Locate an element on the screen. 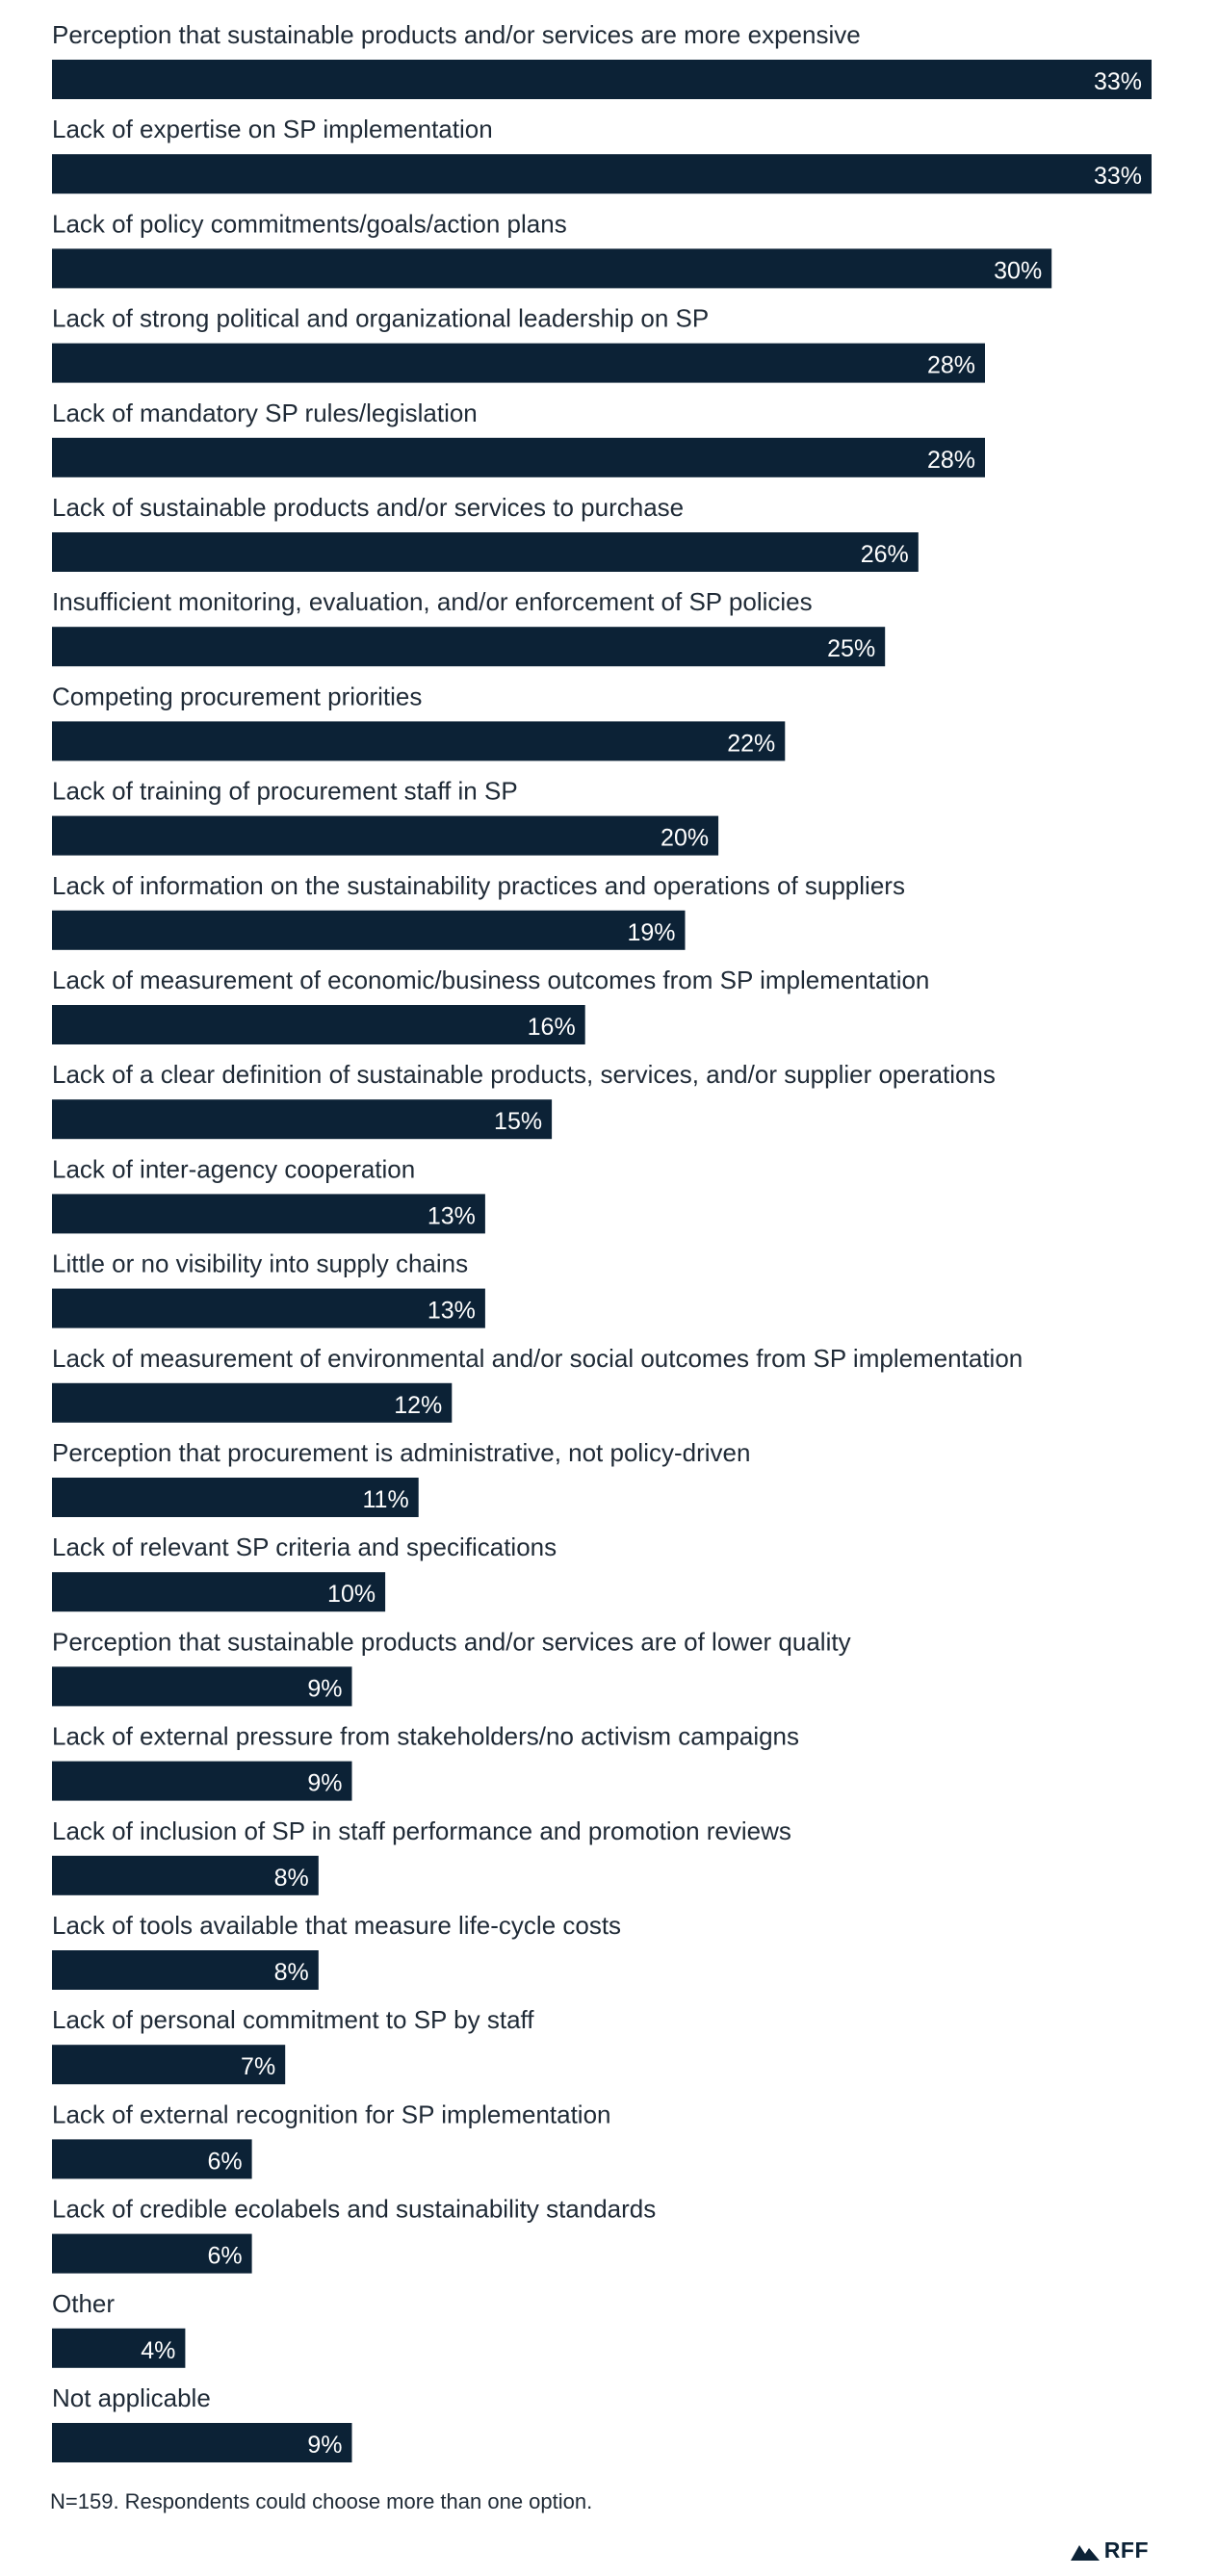 The width and height of the screenshot is (1218, 2576). value-label: 11% is located at coordinates (386, 1500).